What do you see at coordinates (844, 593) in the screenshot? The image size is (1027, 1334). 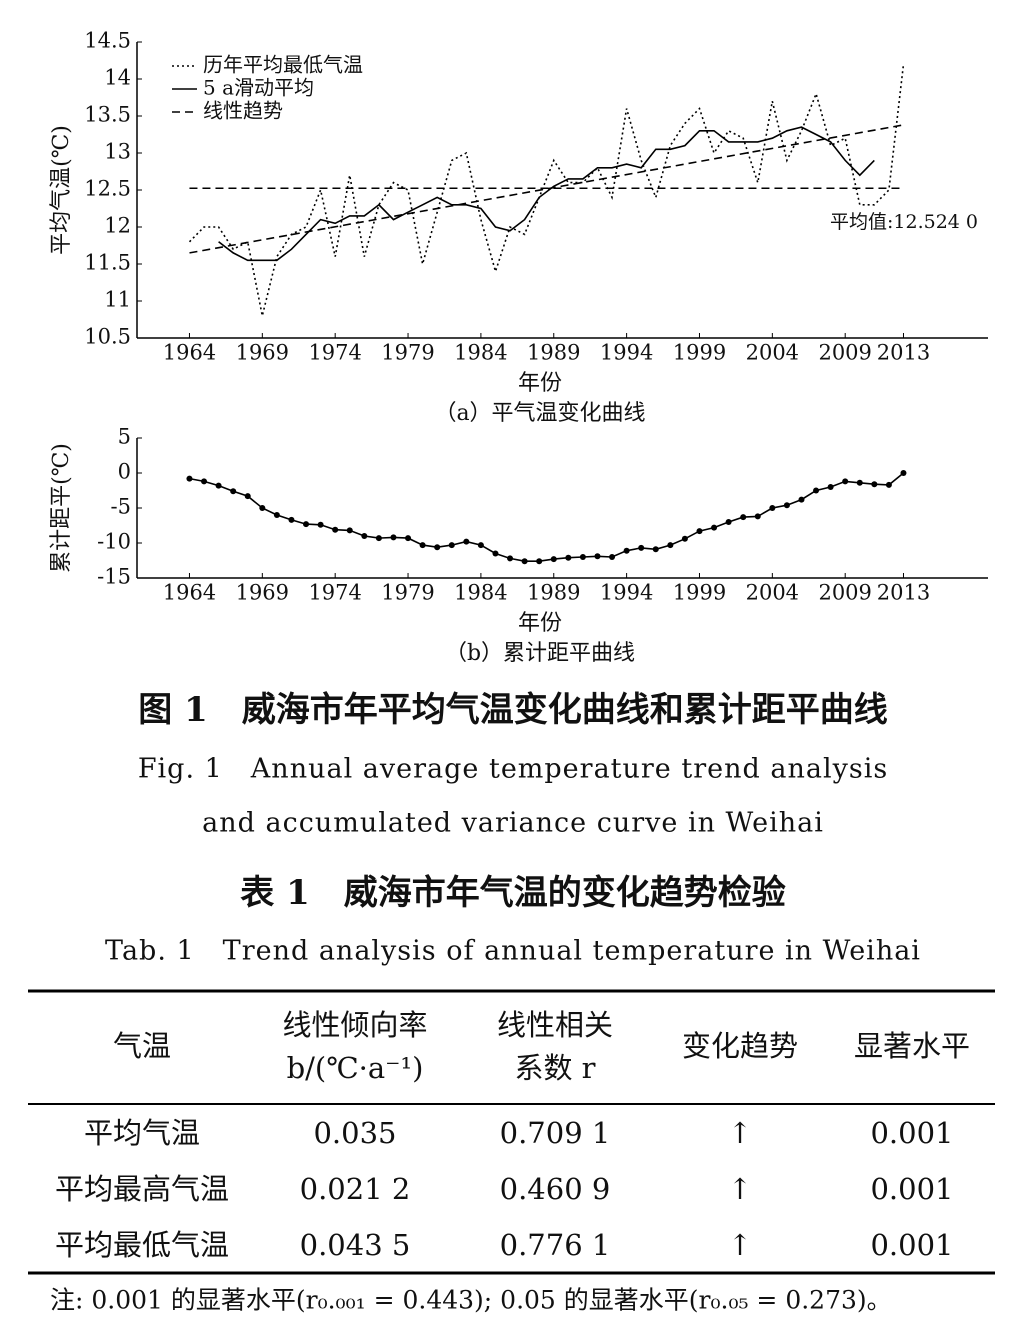 I see `x-tick-label: 2009` at bounding box center [844, 593].